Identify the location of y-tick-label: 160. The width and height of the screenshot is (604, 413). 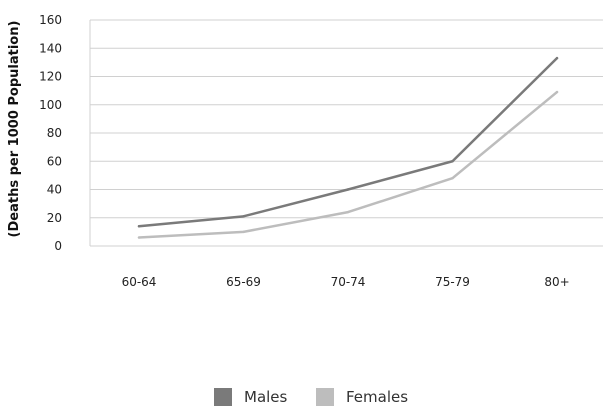
(50, 20).